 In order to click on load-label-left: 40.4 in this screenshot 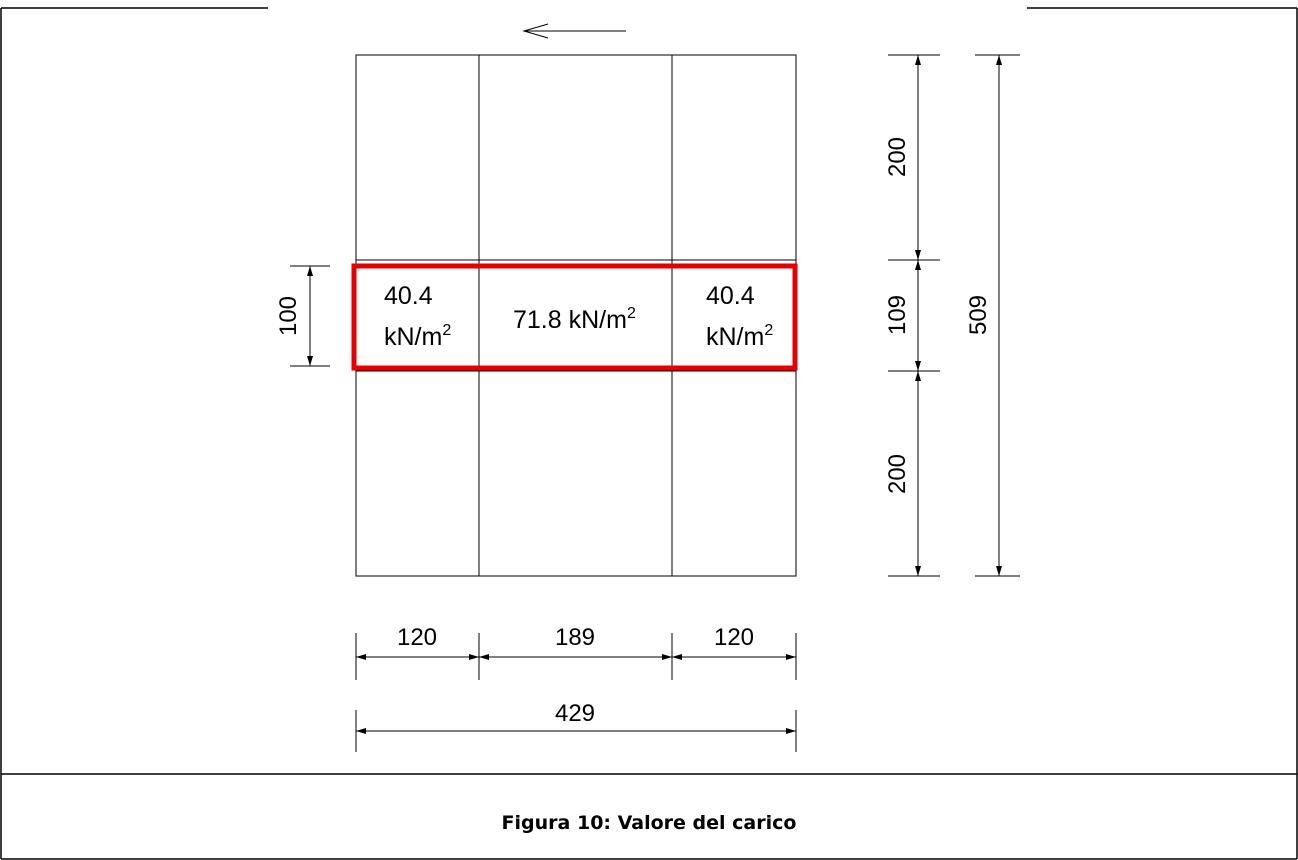, I will do `click(408, 296)`.